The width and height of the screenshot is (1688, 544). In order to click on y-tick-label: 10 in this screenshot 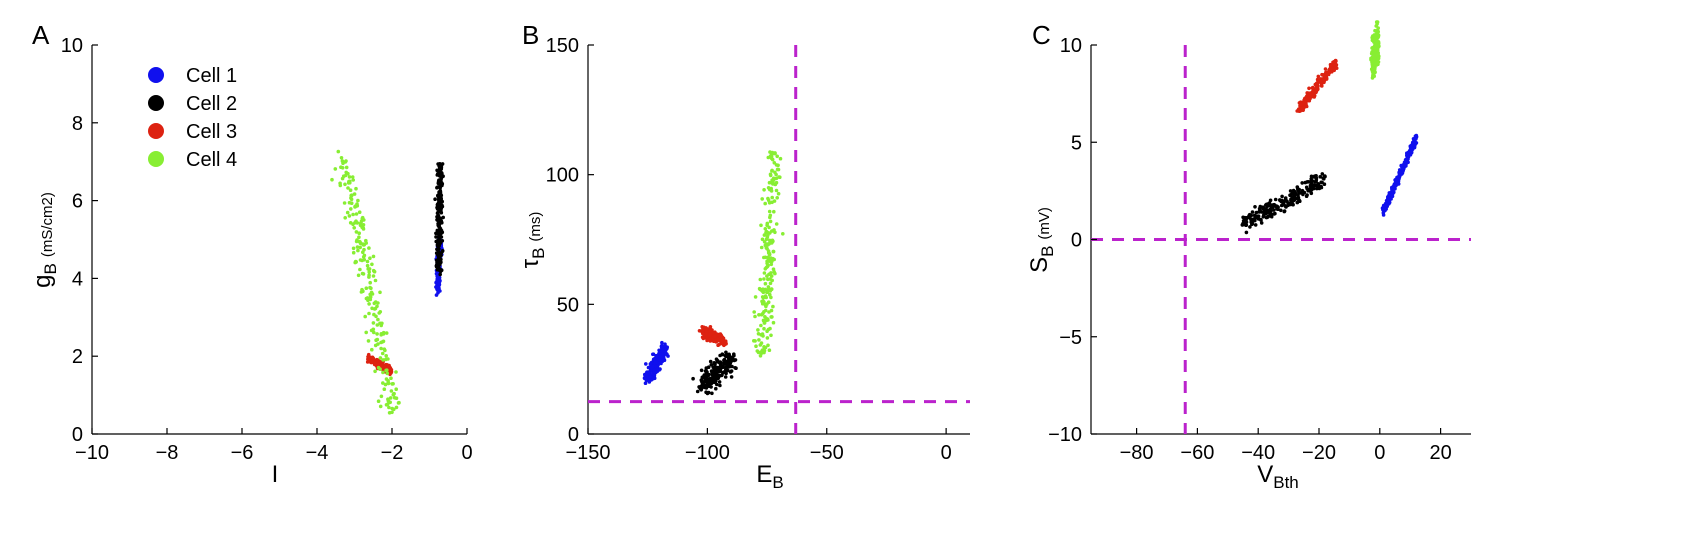, I will do `click(1071, 46)`.